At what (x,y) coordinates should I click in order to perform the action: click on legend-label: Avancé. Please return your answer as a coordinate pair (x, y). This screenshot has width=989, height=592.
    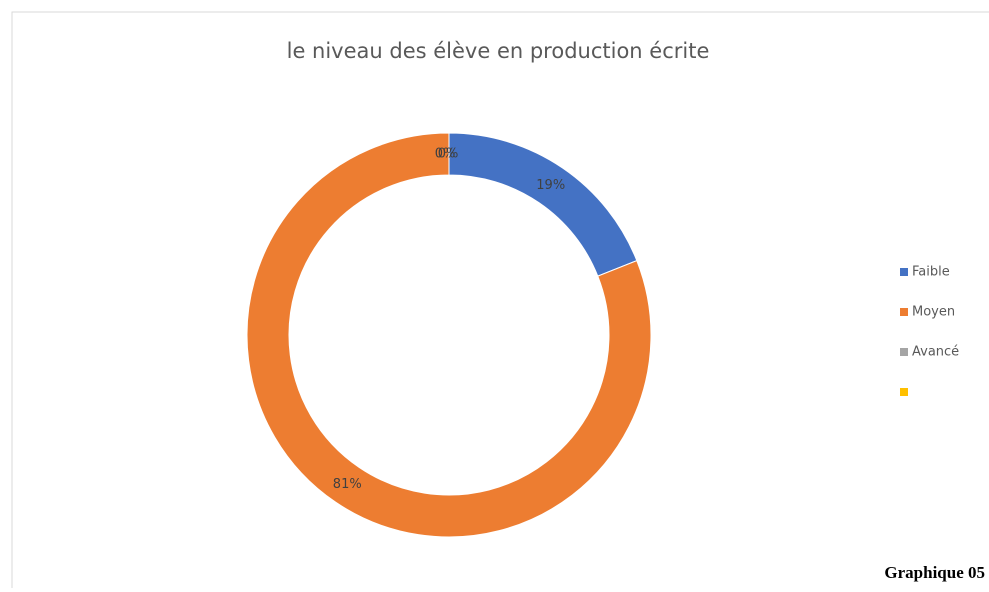
    Looking at the image, I should click on (935, 352).